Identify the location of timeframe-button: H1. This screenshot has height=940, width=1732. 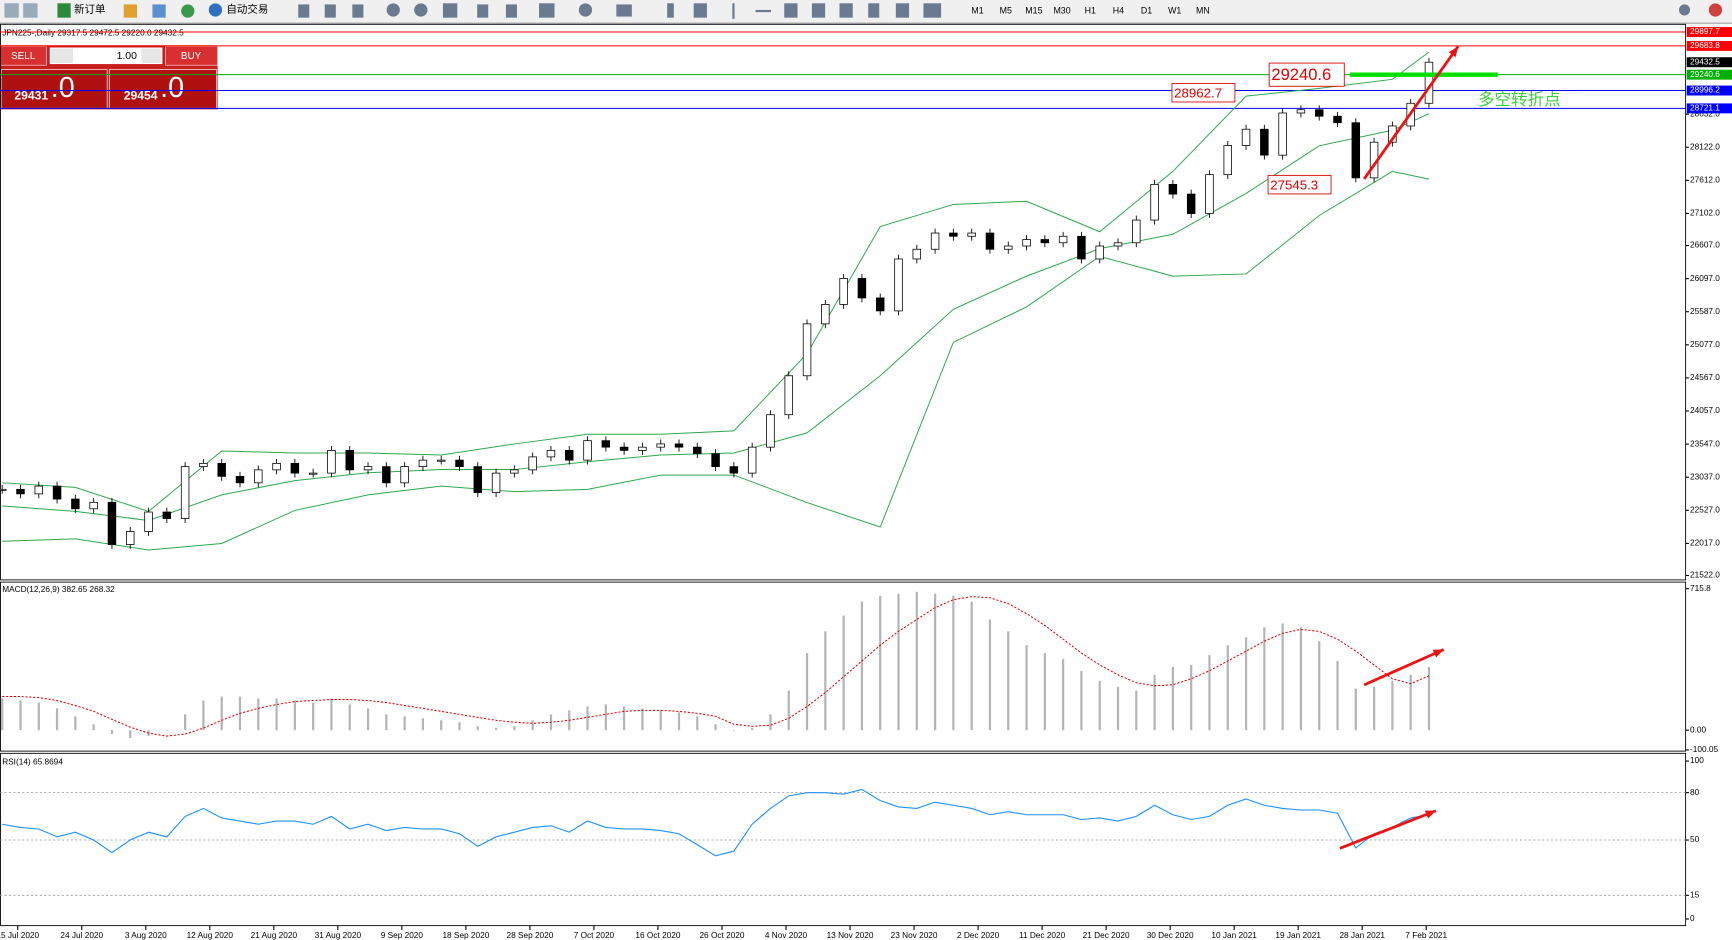
(1090, 10).